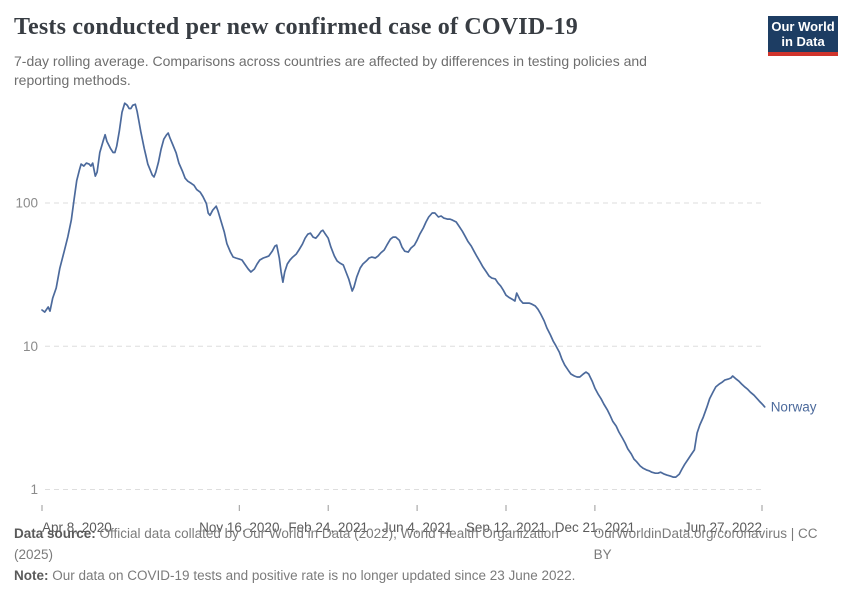  I want to click on y-tick-label-10: 10, so click(30, 346).